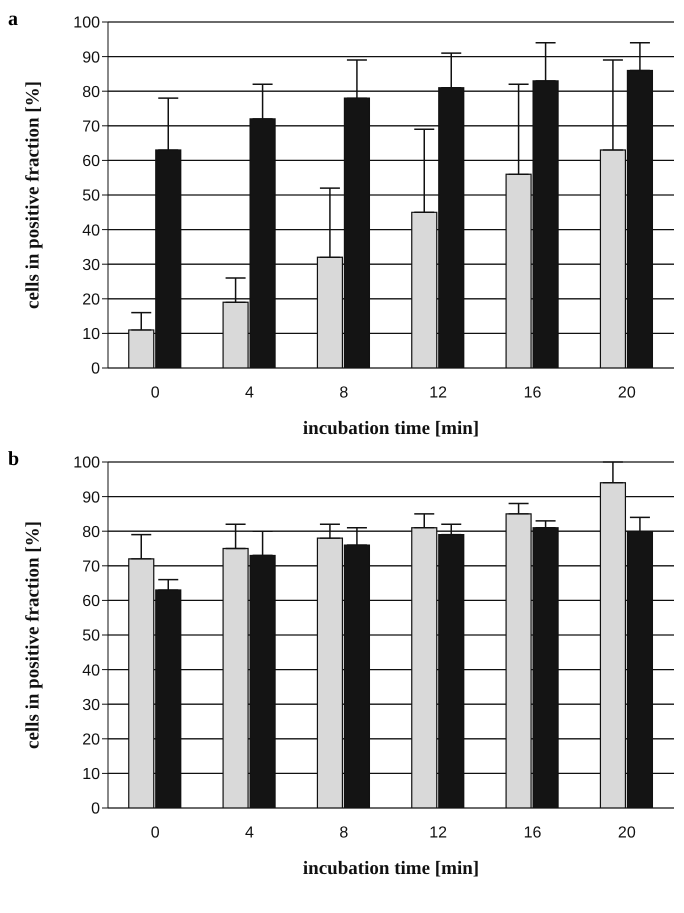 This screenshot has width=684, height=913. Describe the element at coordinates (14, 459) in the screenshot. I see `chart-title: b` at that location.